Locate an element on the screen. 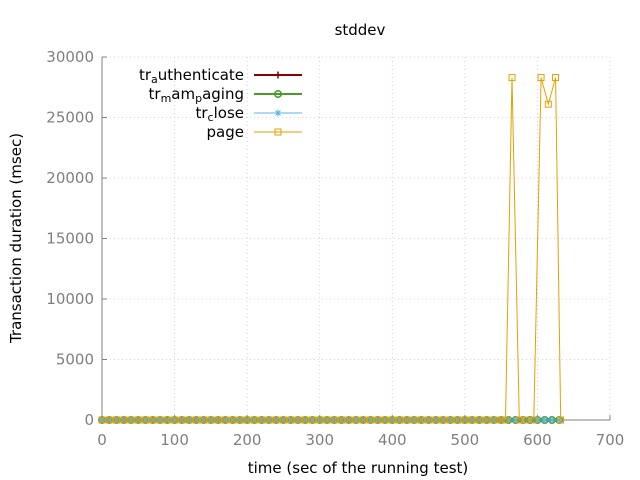 This screenshot has width=640, height=480. x-tick-label: 500 is located at coordinates (465, 440).